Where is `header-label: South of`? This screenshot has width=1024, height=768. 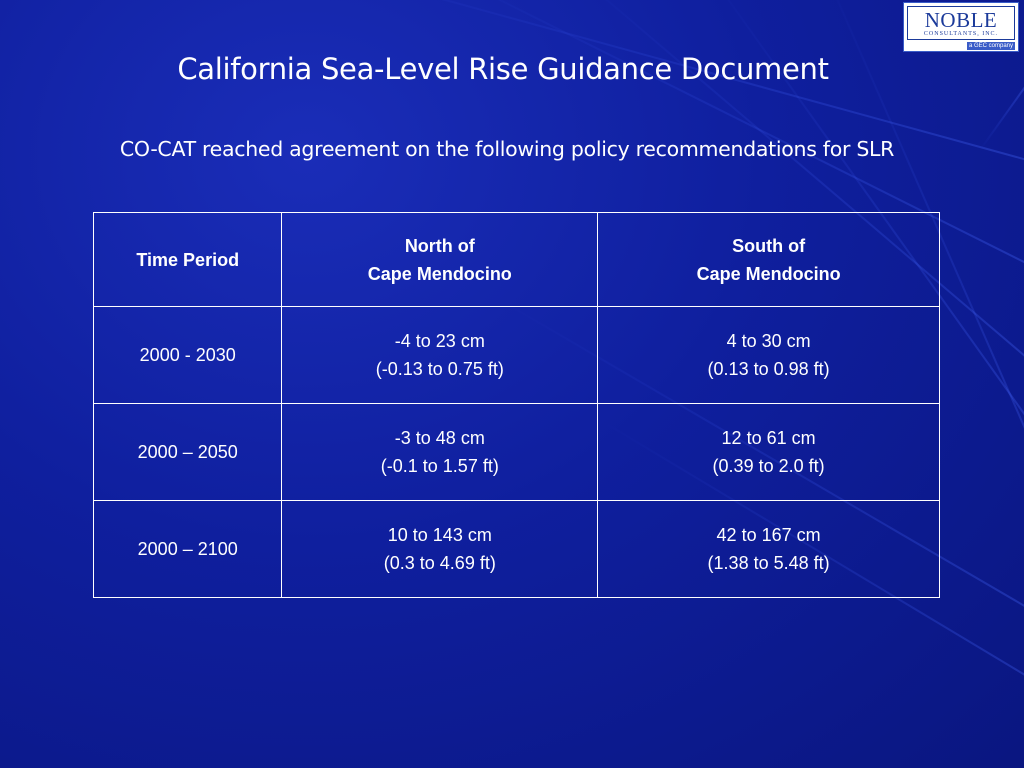
header-label: South of is located at coordinates (769, 245).